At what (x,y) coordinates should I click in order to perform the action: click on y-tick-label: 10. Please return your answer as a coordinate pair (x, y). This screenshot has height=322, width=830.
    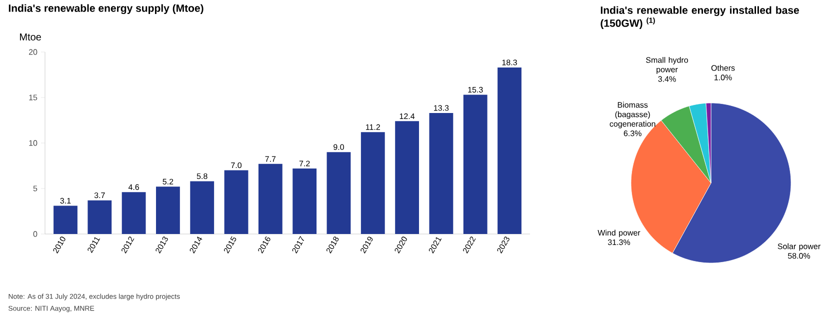
    Looking at the image, I should click on (33, 143).